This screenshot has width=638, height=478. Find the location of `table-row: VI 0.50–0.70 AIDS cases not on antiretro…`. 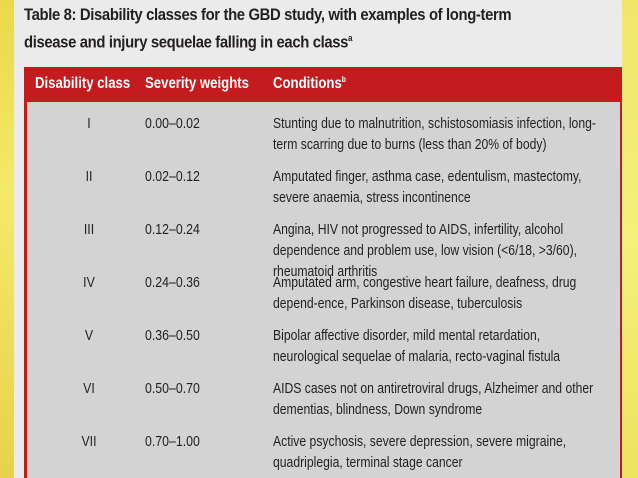

table-row: VI 0.50–0.70 AIDS cases not on antiretro… is located at coordinates (323, 401).